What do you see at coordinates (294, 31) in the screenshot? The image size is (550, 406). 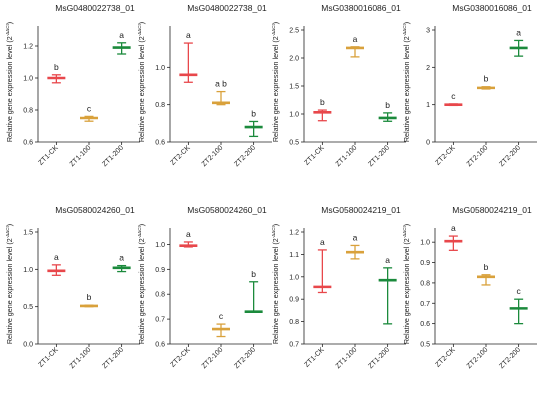 I see `y-tick-label: 2.5` at bounding box center [294, 31].